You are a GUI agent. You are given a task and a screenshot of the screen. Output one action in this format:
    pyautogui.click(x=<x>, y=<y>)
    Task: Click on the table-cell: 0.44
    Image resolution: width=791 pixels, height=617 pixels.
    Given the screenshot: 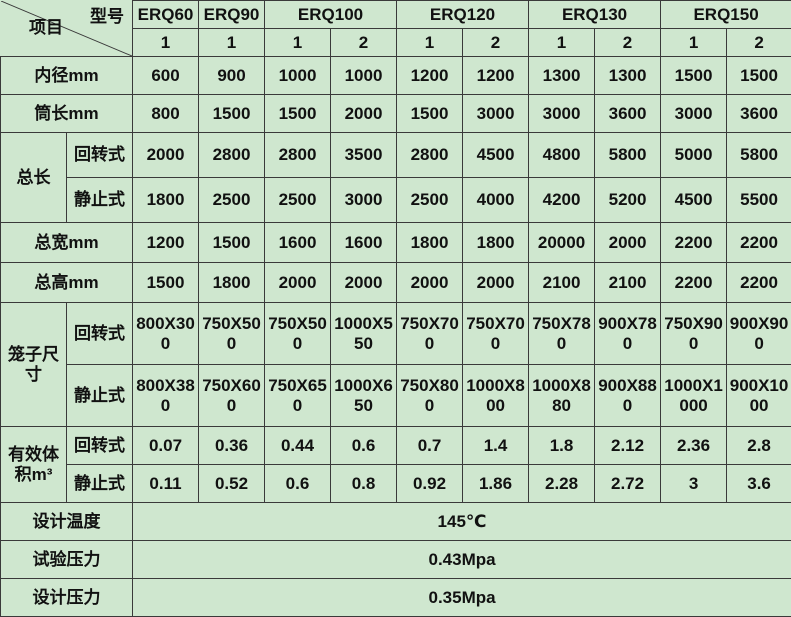 What is the action you would take?
    pyautogui.click(x=297, y=445)
    